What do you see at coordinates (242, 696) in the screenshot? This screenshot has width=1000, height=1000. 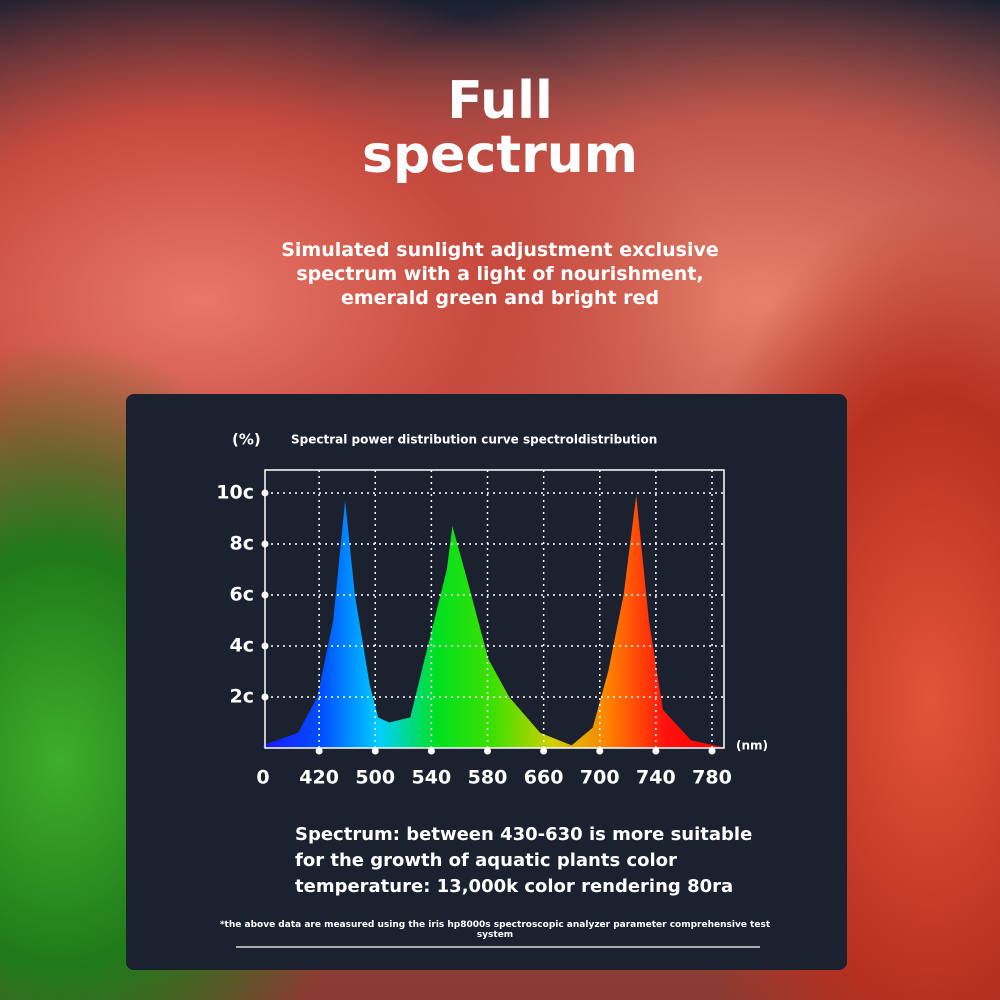 I see `y-tick-label: 2c` at bounding box center [242, 696].